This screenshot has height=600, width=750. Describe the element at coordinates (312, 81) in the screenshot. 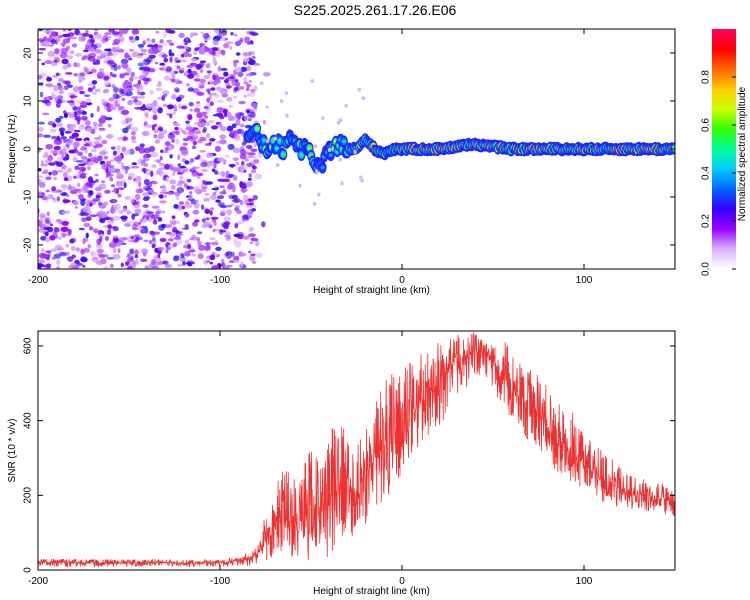

I see `sparse-cell` at that location.